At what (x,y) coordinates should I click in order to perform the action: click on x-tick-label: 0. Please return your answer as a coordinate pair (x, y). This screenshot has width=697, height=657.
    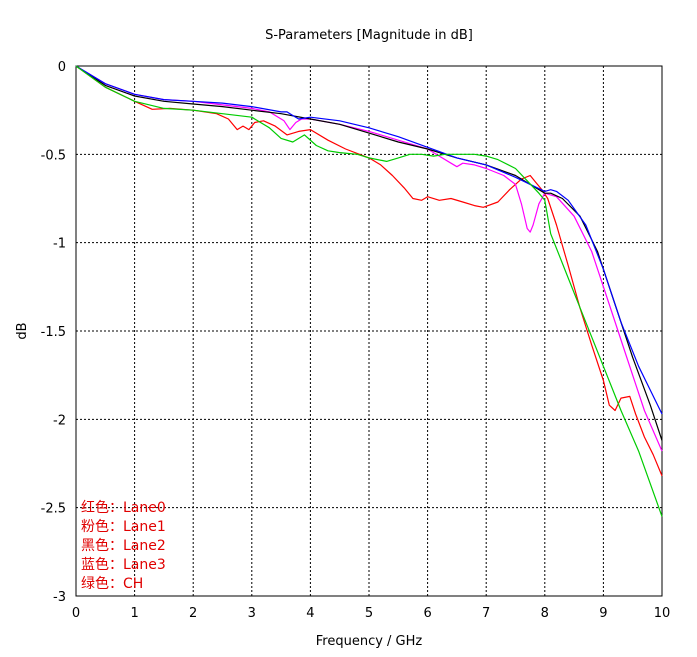
    Looking at the image, I should click on (76, 613).